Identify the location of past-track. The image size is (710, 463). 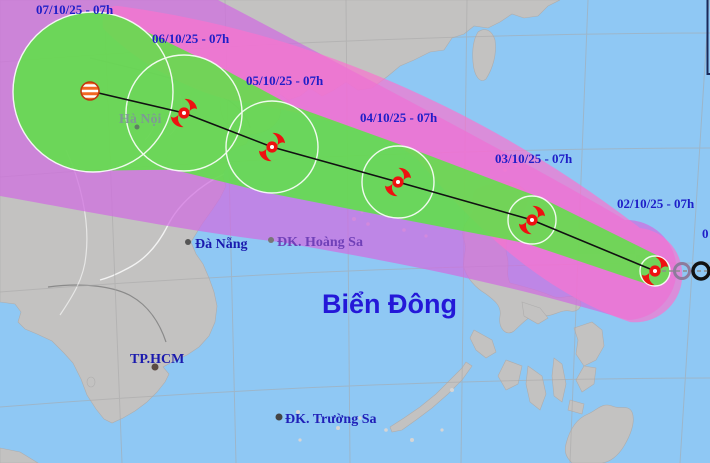
(682, 271).